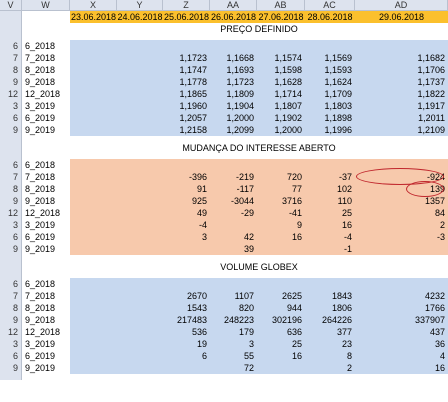 The image size is (448, 402). Describe the element at coordinates (330, 296) in the screenshot. I see `value-cell: 1843` at that location.